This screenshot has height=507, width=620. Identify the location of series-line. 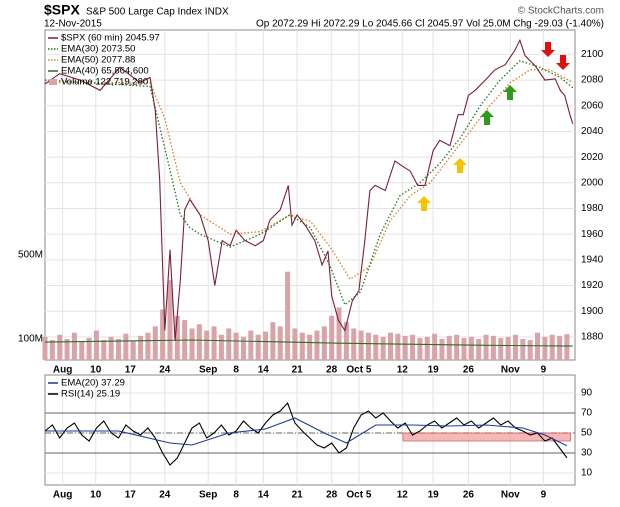
(306, 433).